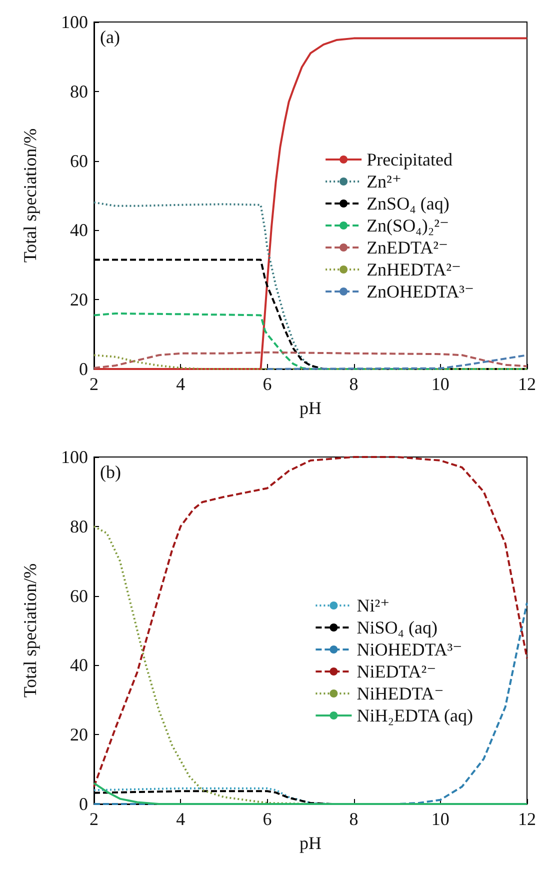 The height and width of the screenshot is (886, 547). Describe the element at coordinates (384, 182) in the screenshot. I see `legend-label: Zn²⁺` at that location.